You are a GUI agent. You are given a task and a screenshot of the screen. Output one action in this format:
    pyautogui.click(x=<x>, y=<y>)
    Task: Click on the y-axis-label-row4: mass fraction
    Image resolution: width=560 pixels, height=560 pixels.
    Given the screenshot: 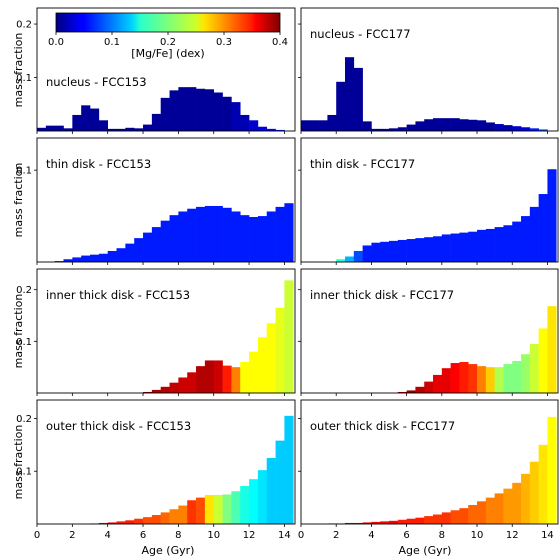 What is the action you would take?
    pyautogui.click(x=18, y=462)
    